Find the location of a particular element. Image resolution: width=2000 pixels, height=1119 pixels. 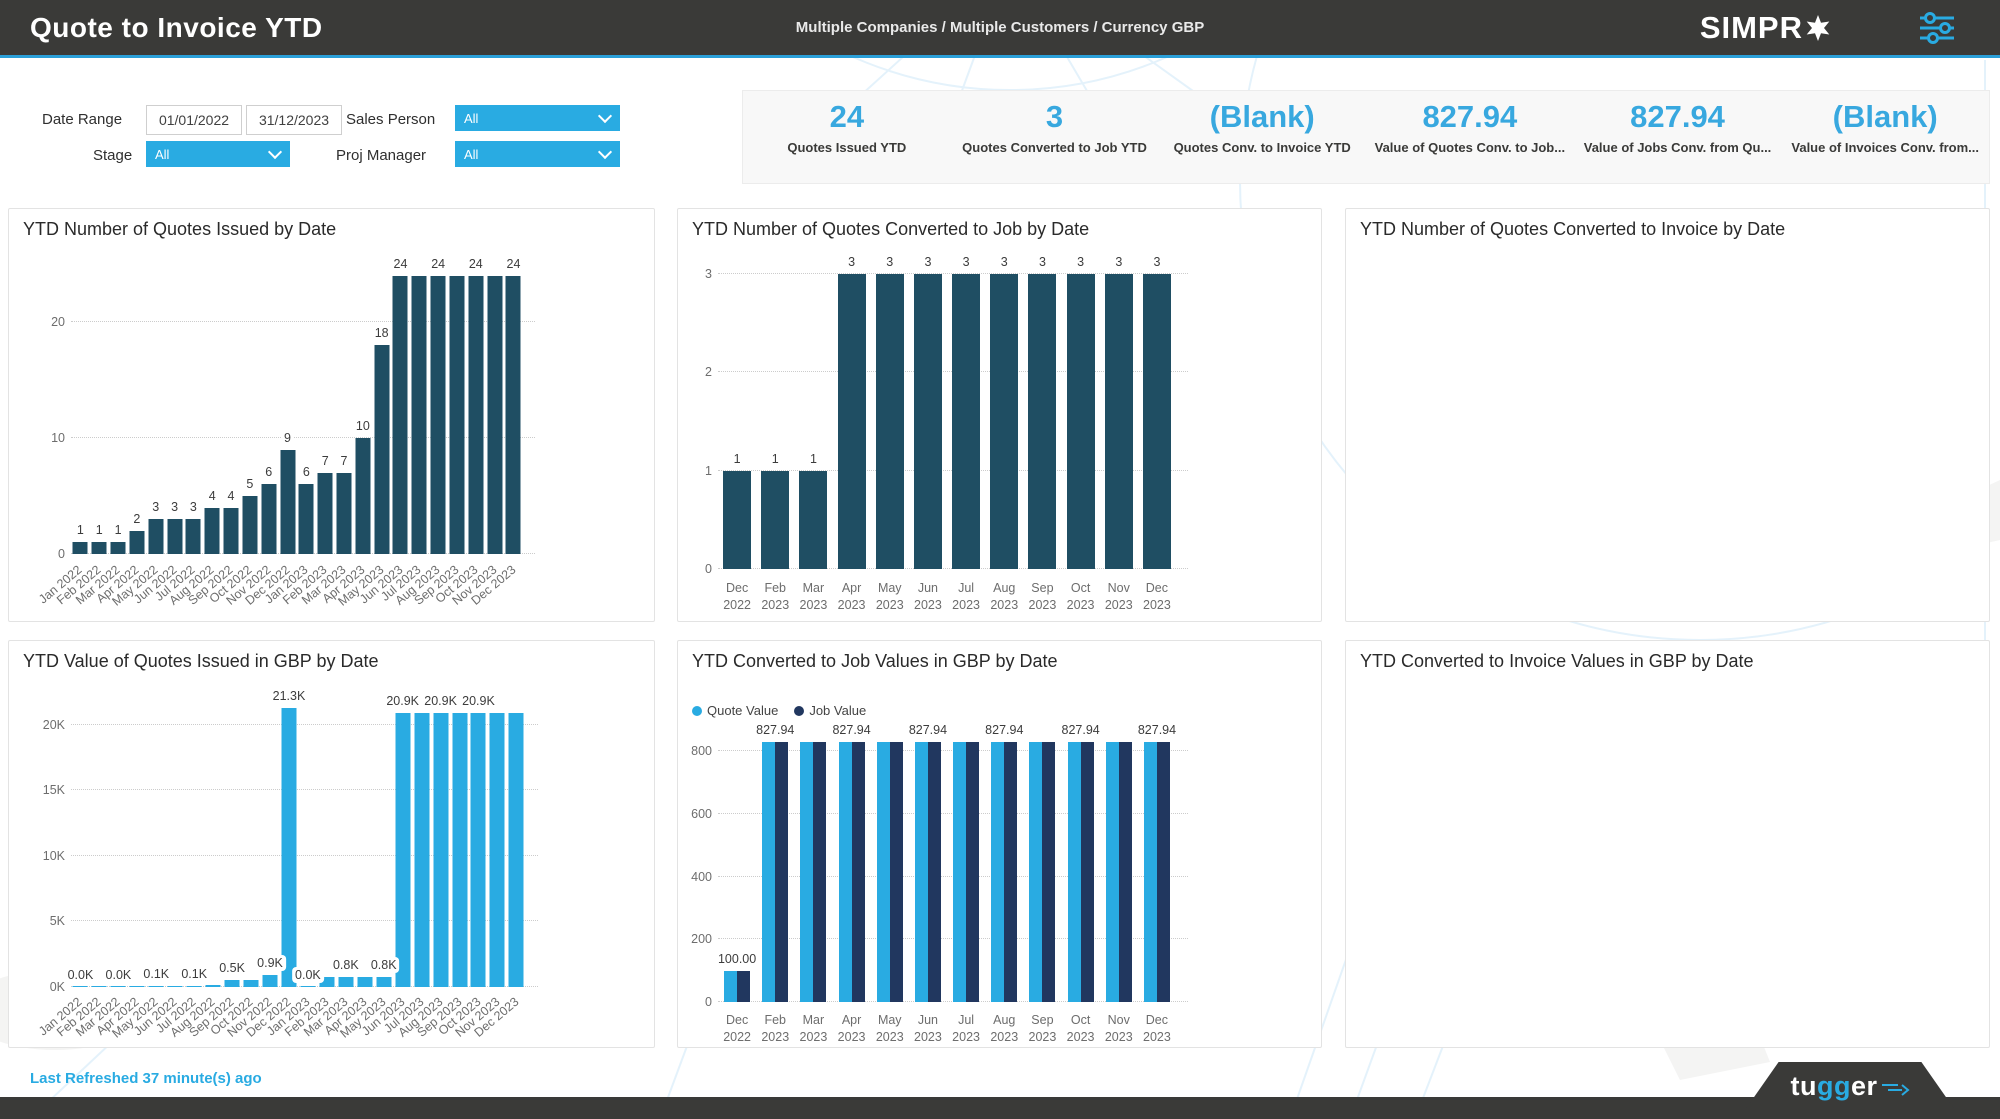

date-to-input is located at coordinates (294, 120).